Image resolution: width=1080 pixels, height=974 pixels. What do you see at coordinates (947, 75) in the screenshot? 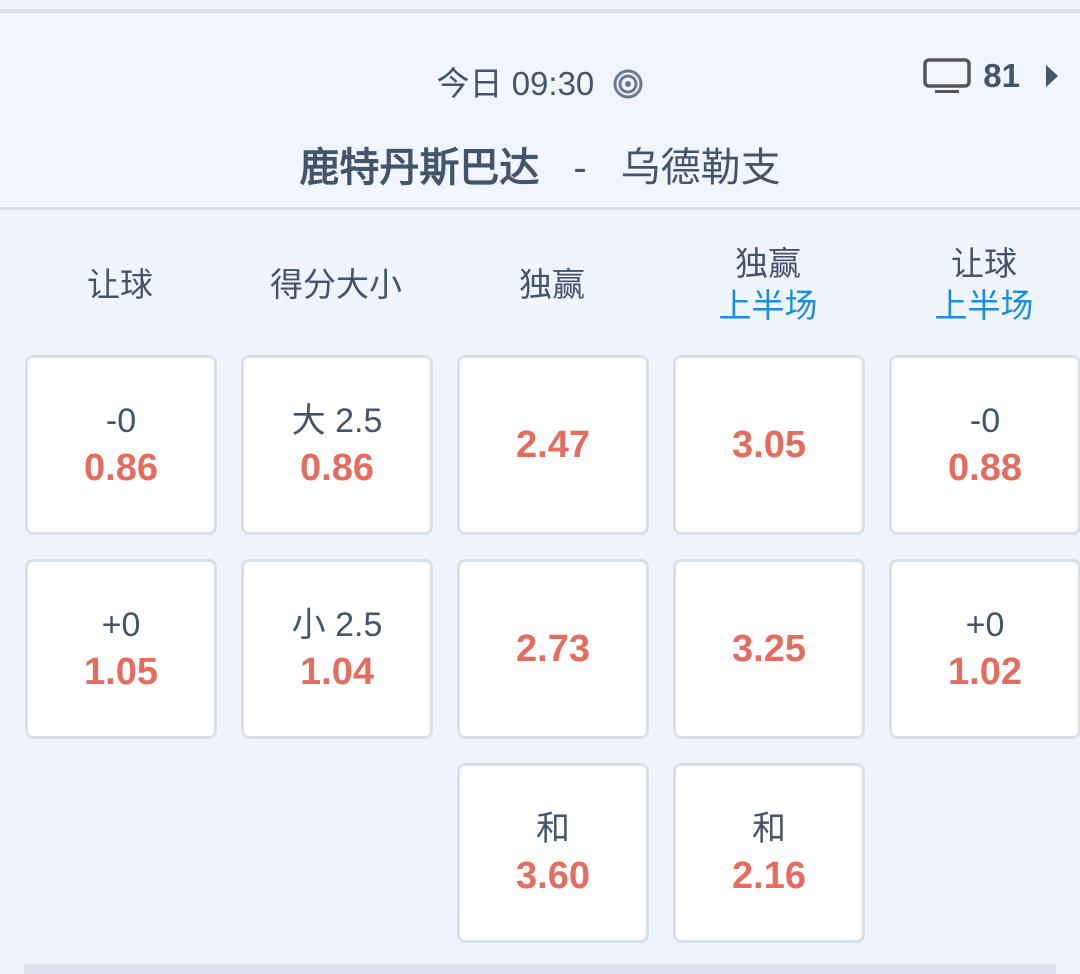
I see `tv-icon` at bounding box center [947, 75].